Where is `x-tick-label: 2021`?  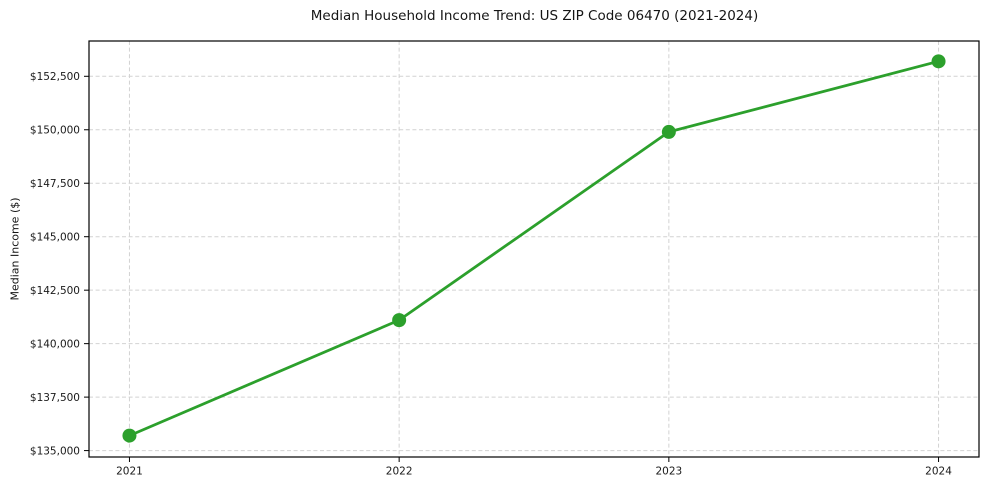
x-tick-label: 2021 is located at coordinates (129, 472).